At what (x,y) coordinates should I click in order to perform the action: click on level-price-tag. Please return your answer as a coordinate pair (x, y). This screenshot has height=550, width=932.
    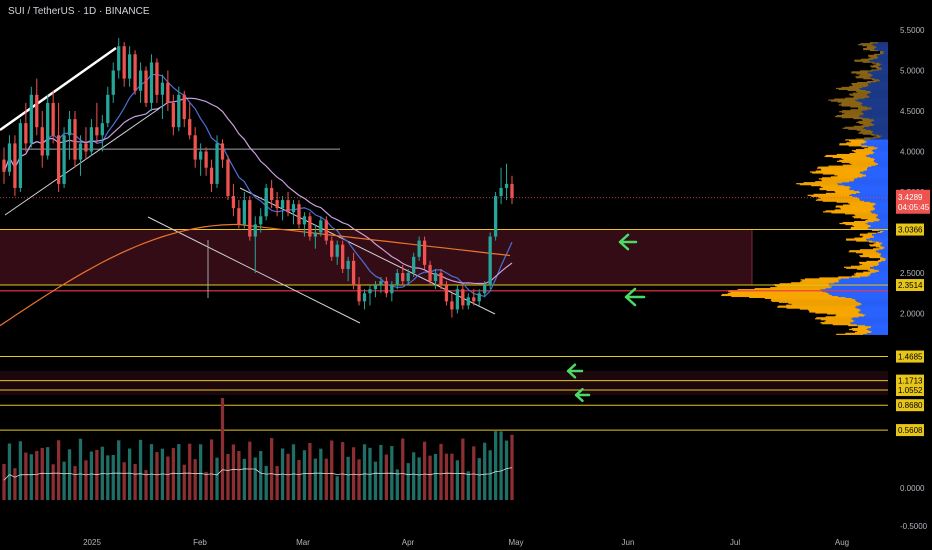
    Looking at the image, I should click on (910, 229).